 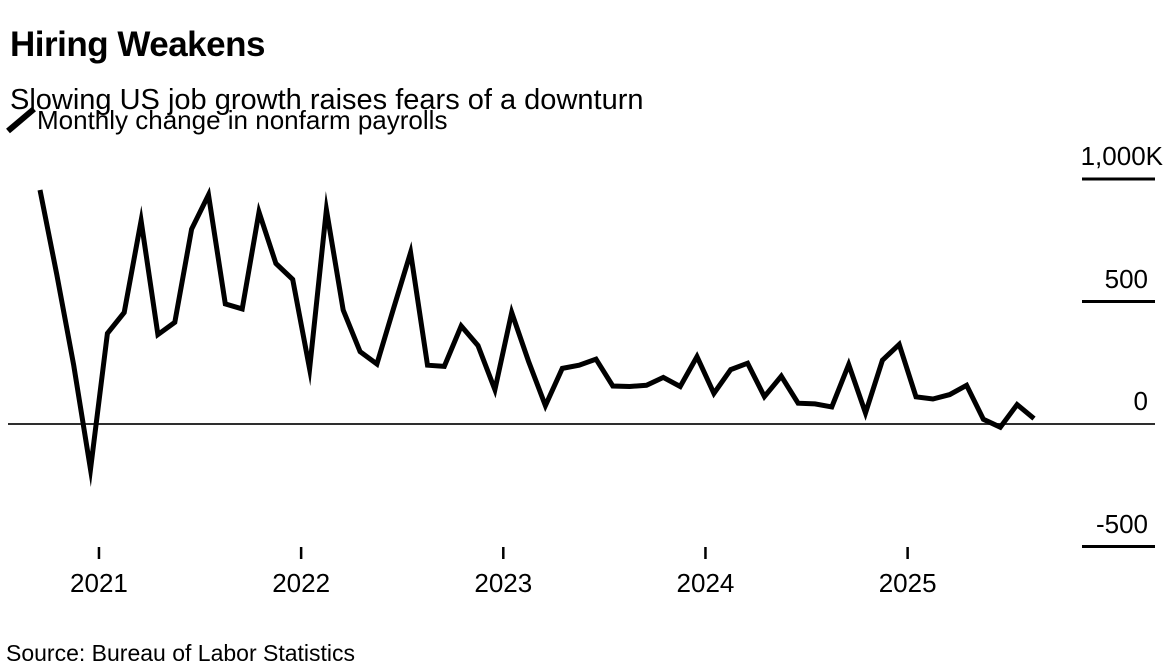 I want to click on y-axis-label: 0, so click(x=1140, y=401).